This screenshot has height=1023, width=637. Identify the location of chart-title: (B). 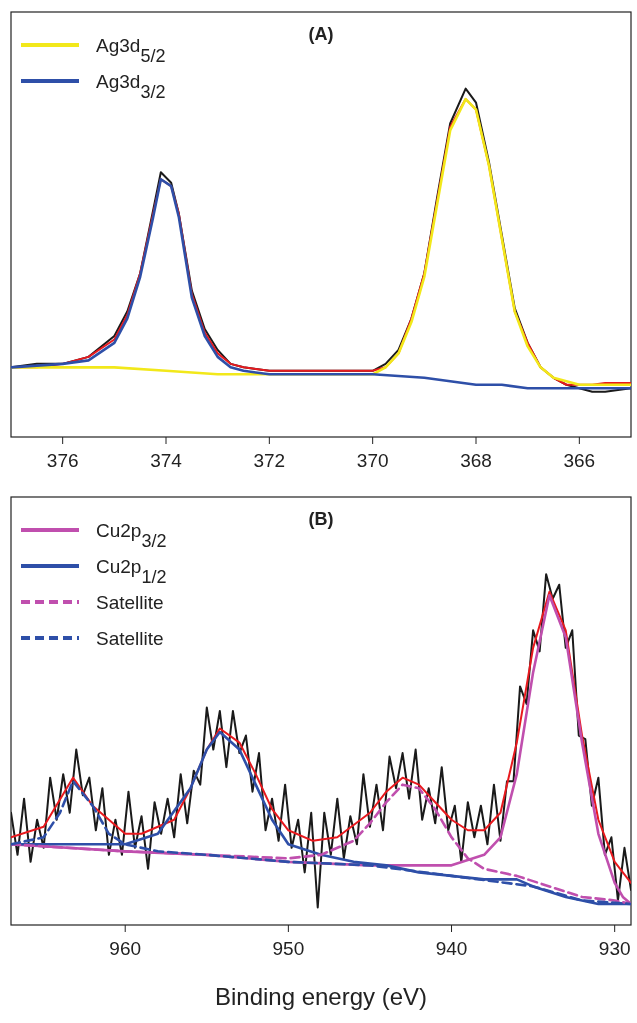
(321, 519).